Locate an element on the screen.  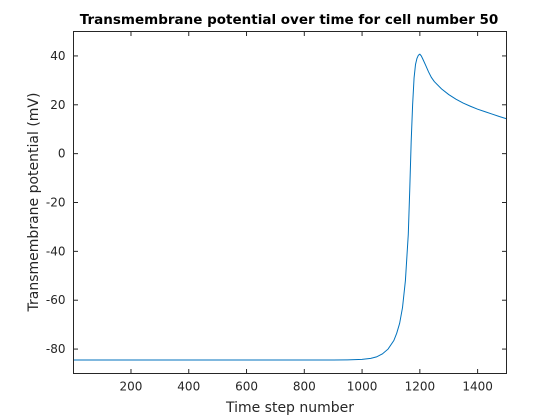
x-tick-label: 1400 is located at coordinates (477, 387).